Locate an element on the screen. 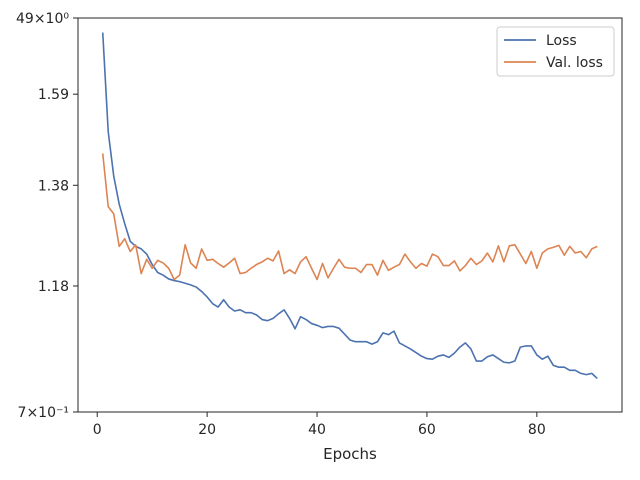 The width and height of the screenshot is (640, 480). y-tick-label: 1.18 is located at coordinates (53, 287).